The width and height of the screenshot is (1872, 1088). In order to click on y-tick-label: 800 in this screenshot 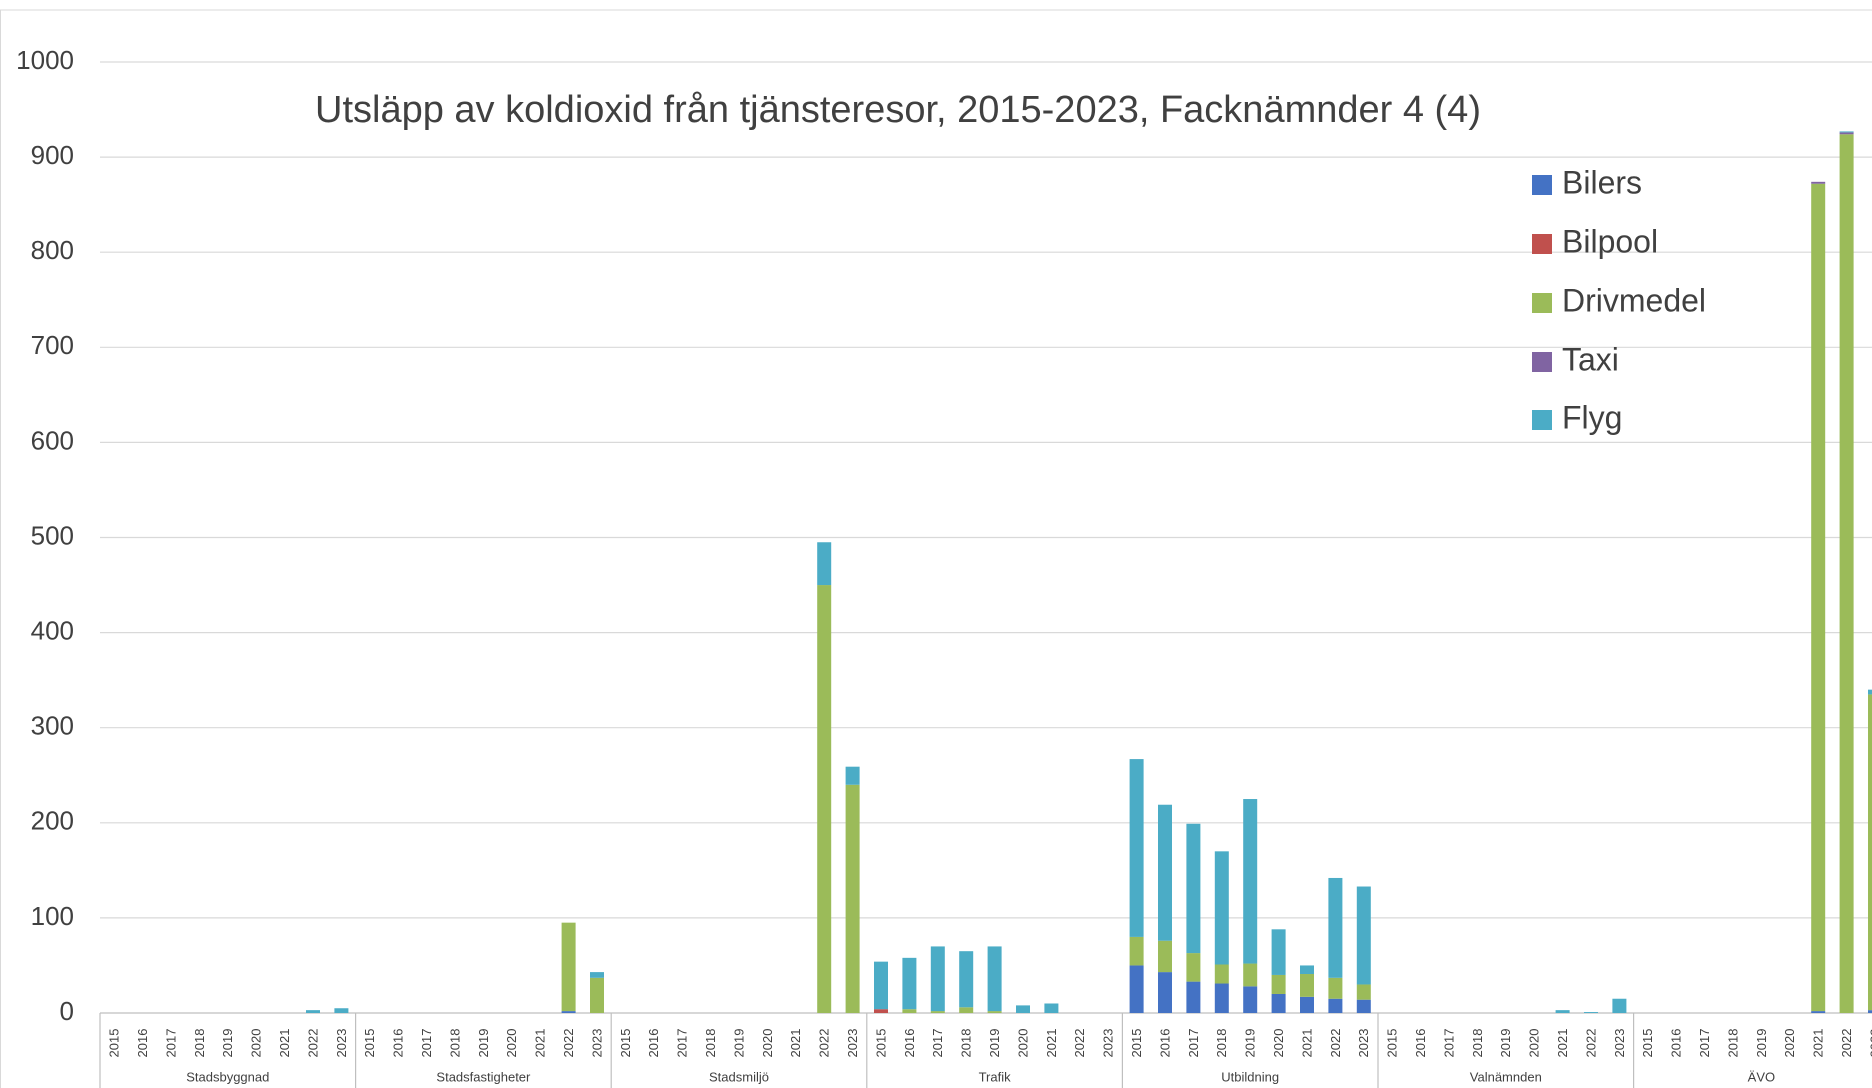, I will do `click(52, 250)`.